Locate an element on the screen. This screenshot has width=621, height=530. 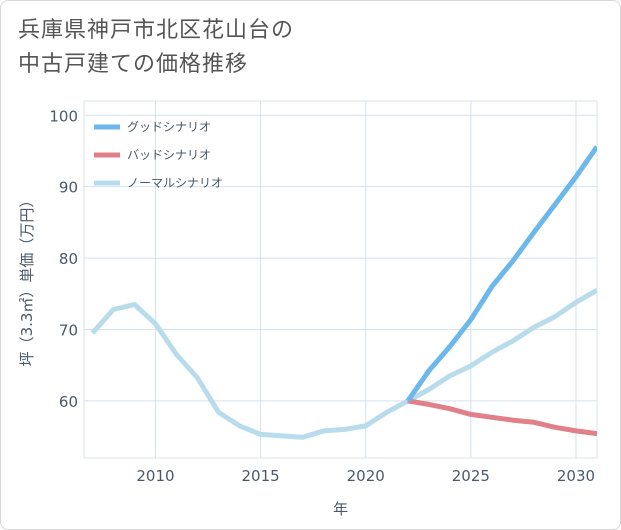
legend-label: グッドシナリオ is located at coordinates (169, 127).